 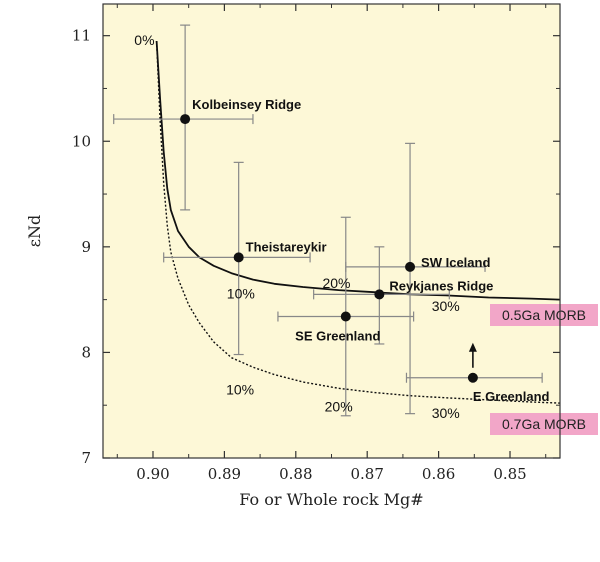 I want to click on y-tick-label: 11, so click(x=81, y=36).